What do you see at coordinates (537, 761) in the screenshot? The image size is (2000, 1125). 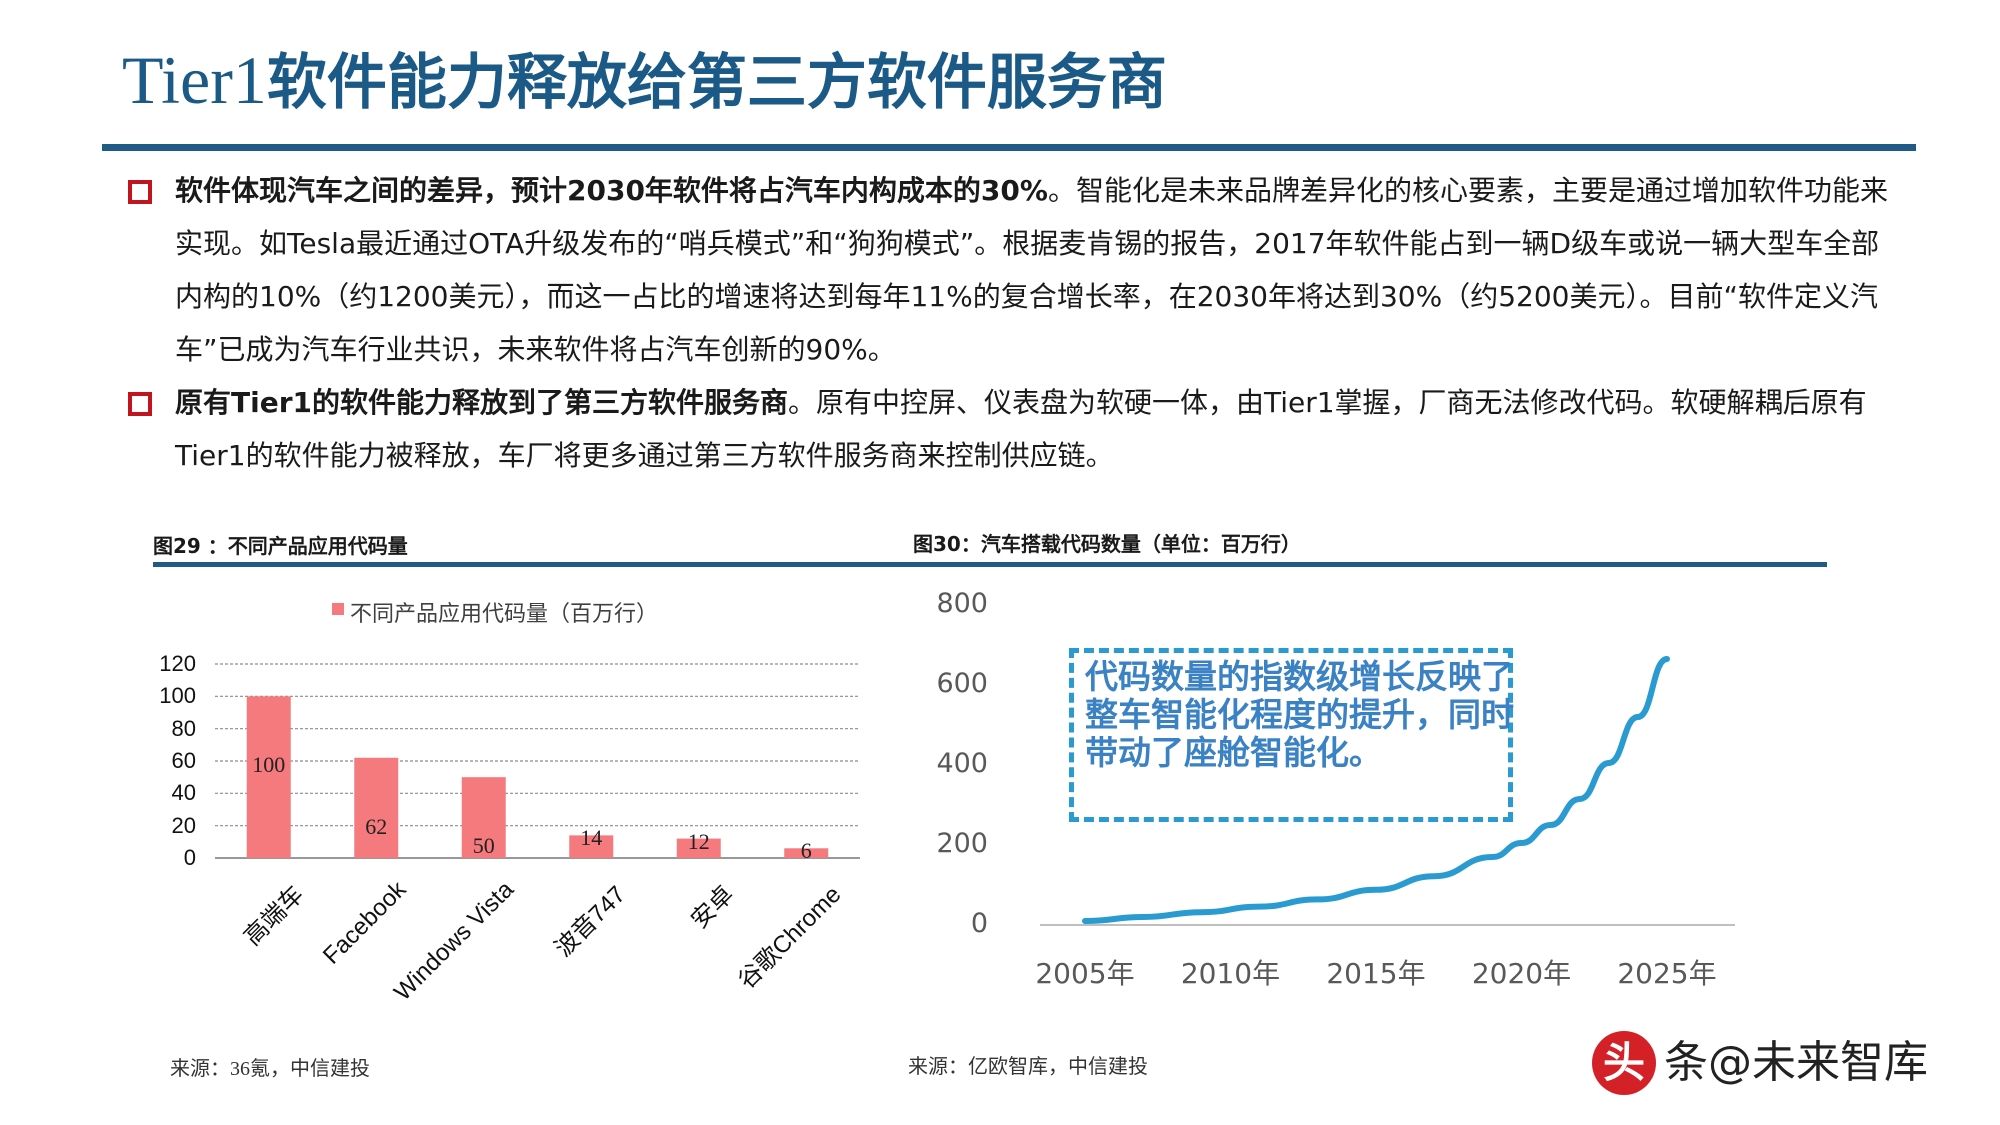 I see `bar-plot-area` at bounding box center [537, 761].